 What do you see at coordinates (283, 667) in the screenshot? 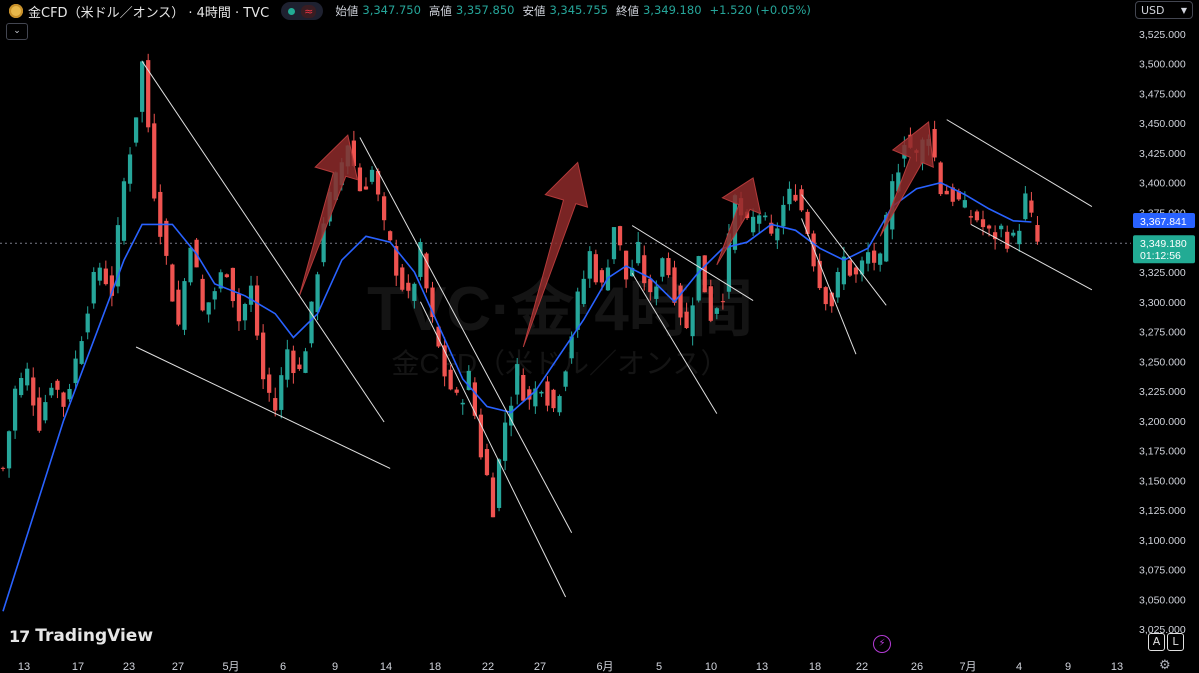
I see `x-tick-label: 6` at bounding box center [283, 667].